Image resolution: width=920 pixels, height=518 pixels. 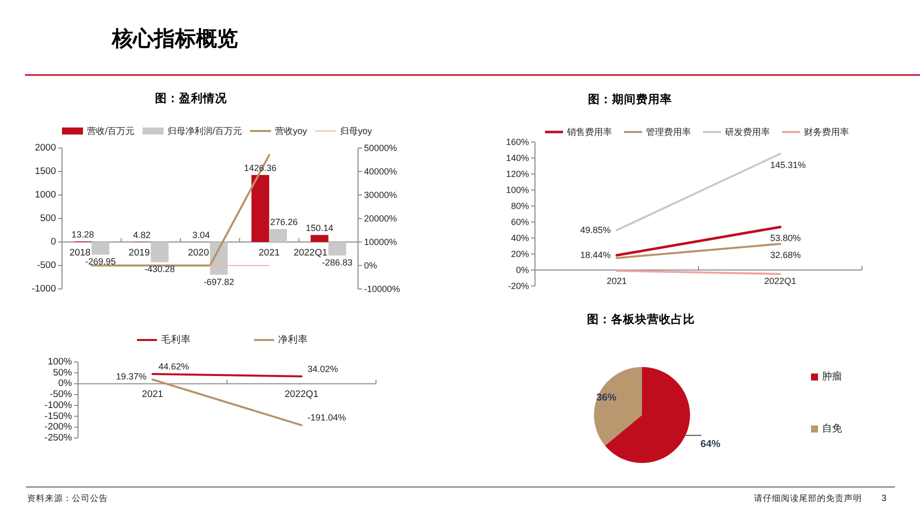 I want to click on legend-label: 肿瘤, so click(x=832, y=377).